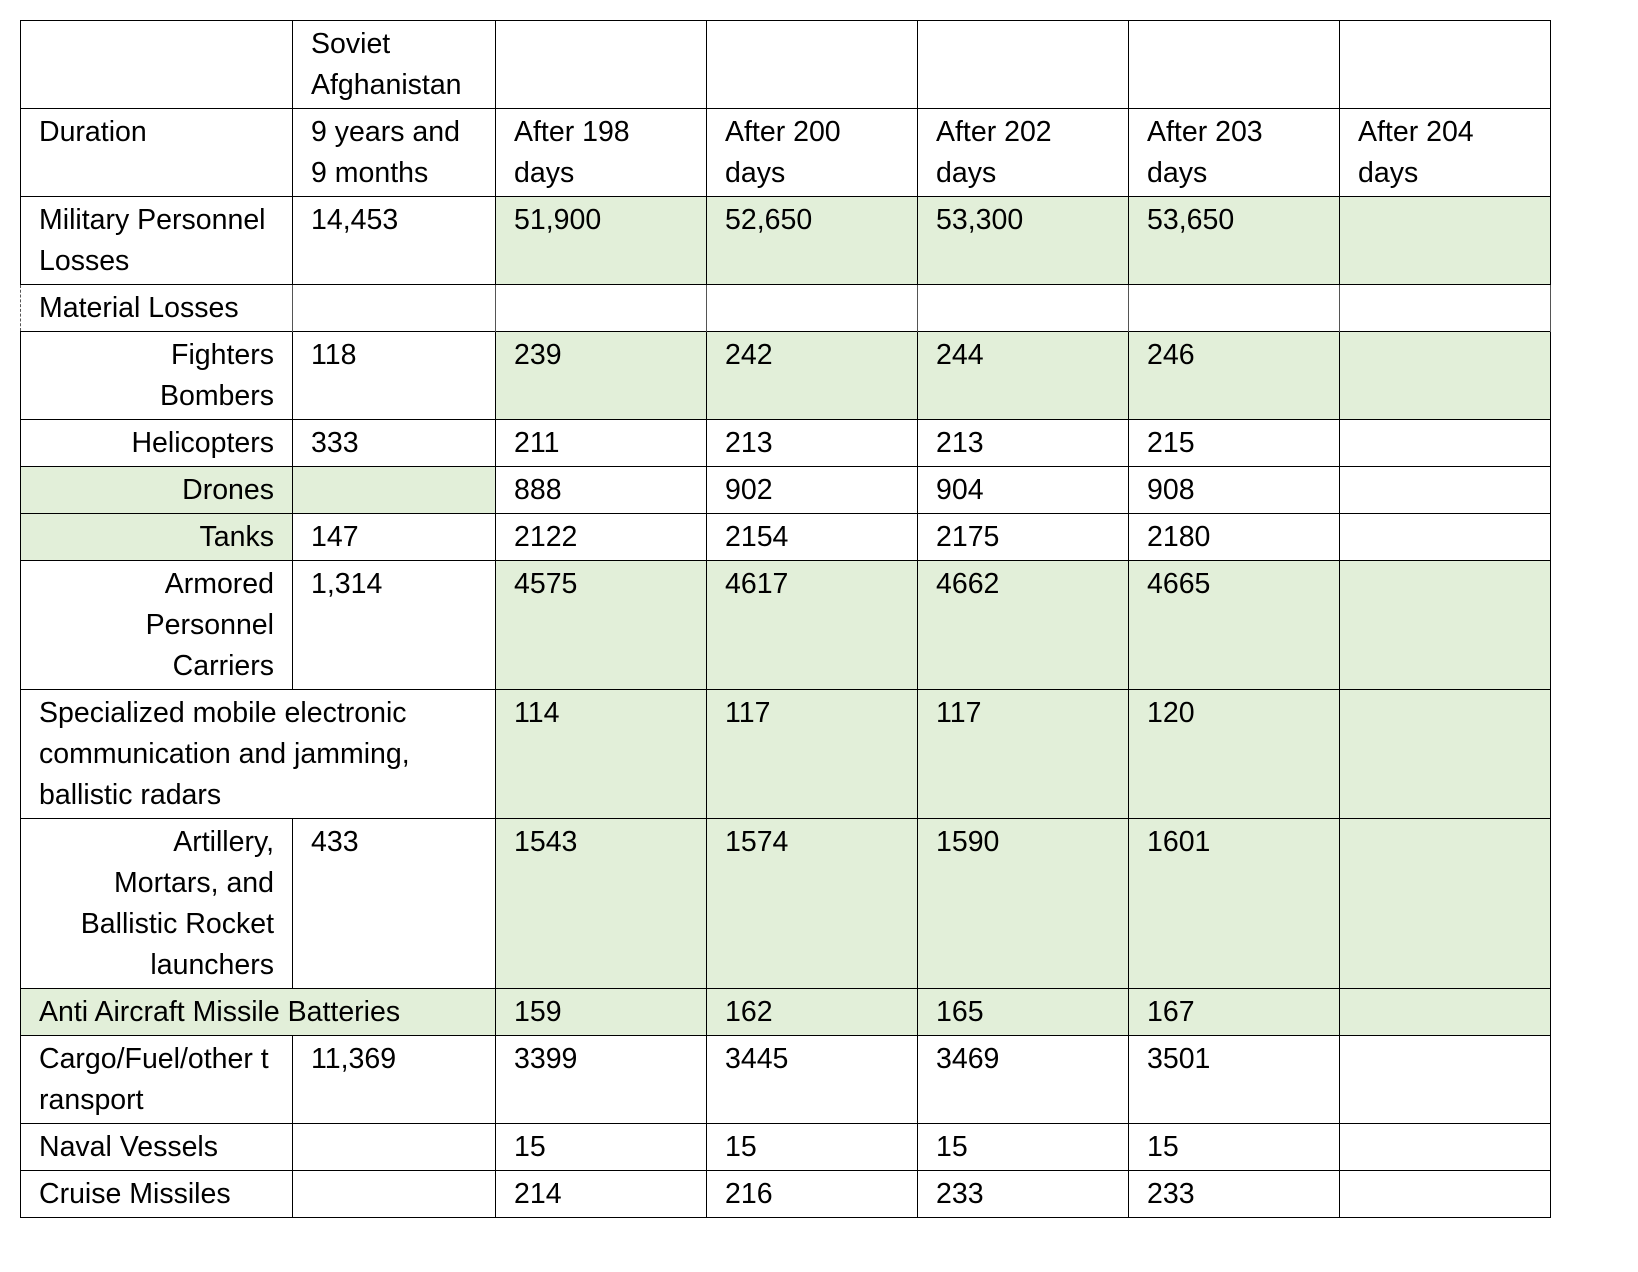  What do you see at coordinates (156, 152) in the screenshot?
I see `duration-label: Duration` at bounding box center [156, 152].